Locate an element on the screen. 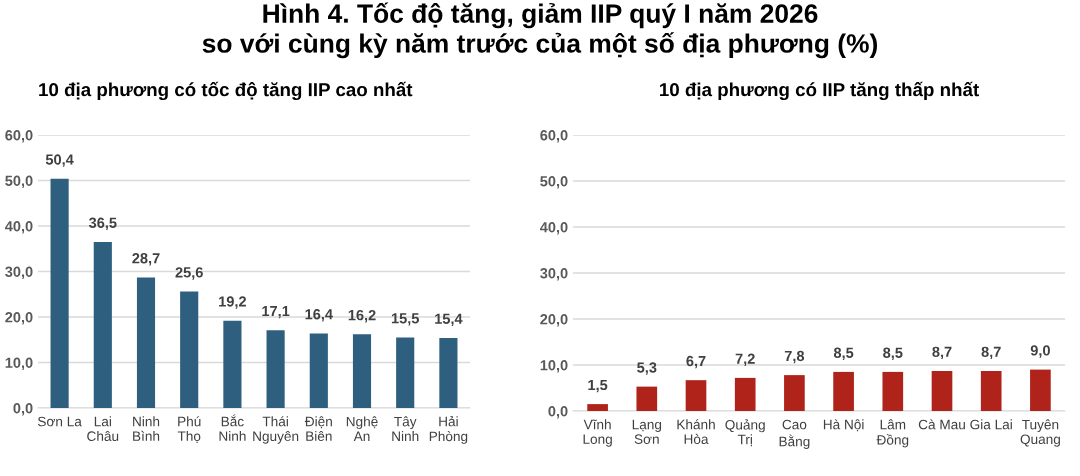  x-tick-label: Lâm Đồng is located at coordinates (892, 433).